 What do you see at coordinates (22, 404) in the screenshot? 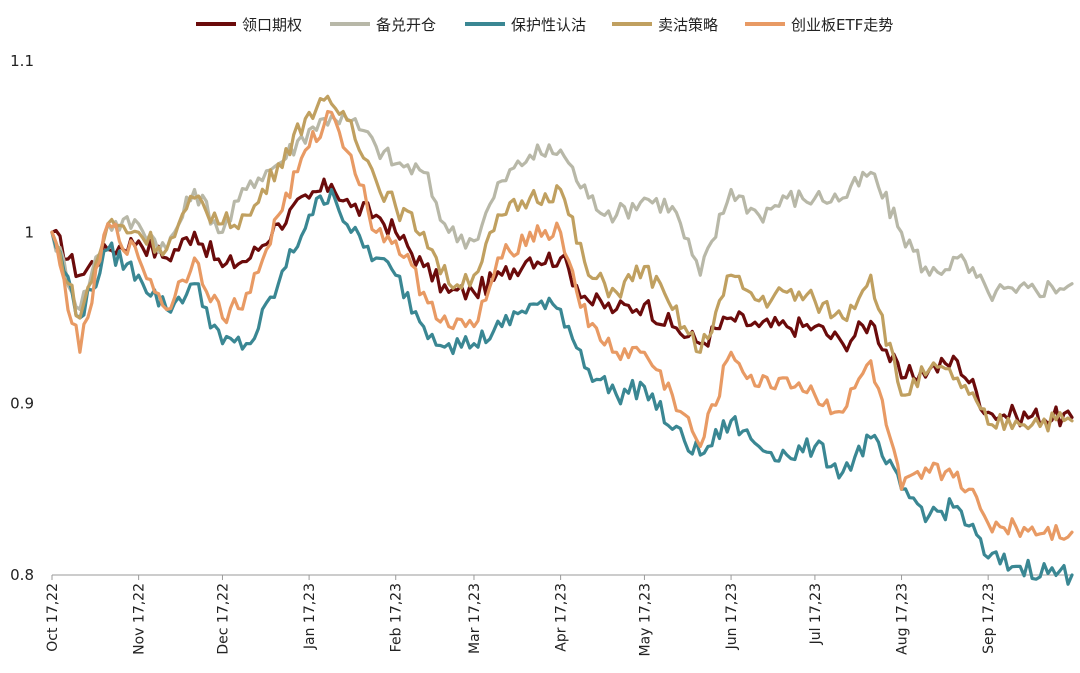
I see `y-tick-label: 0.9` at bounding box center [22, 404].